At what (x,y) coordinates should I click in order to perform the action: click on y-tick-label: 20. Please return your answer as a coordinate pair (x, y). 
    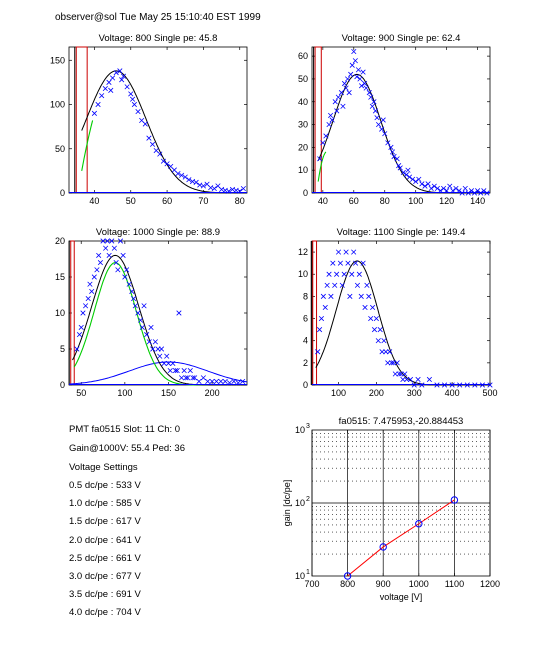
    Looking at the image, I should click on (60, 241).